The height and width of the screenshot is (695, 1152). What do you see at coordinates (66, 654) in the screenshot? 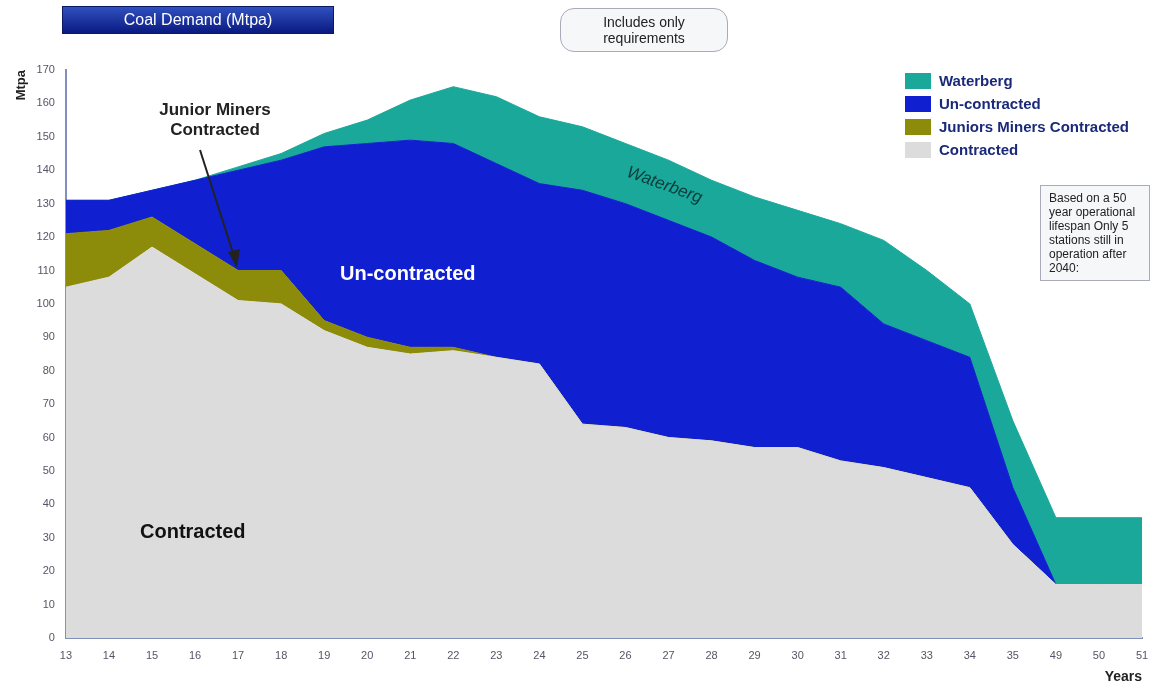
I see `x-tick-label: 13` at bounding box center [66, 654].